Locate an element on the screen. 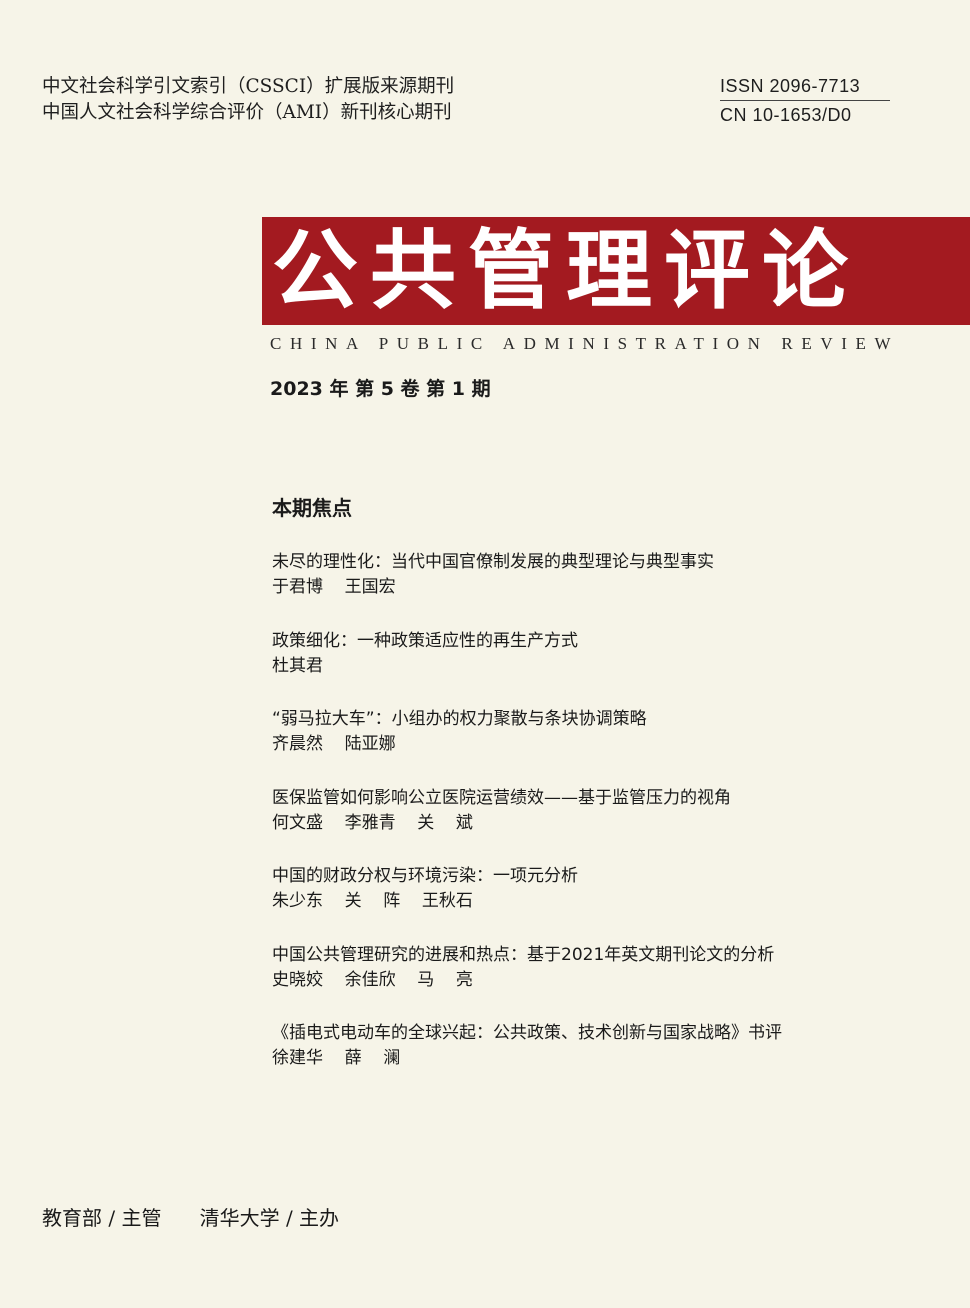 This screenshot has width=970, height=1308. article-item: “弱马拉大车”：小组办的权力聚散与条块协调策略 齐晨然 陆亚娜 is located at coordinates (602, 746).